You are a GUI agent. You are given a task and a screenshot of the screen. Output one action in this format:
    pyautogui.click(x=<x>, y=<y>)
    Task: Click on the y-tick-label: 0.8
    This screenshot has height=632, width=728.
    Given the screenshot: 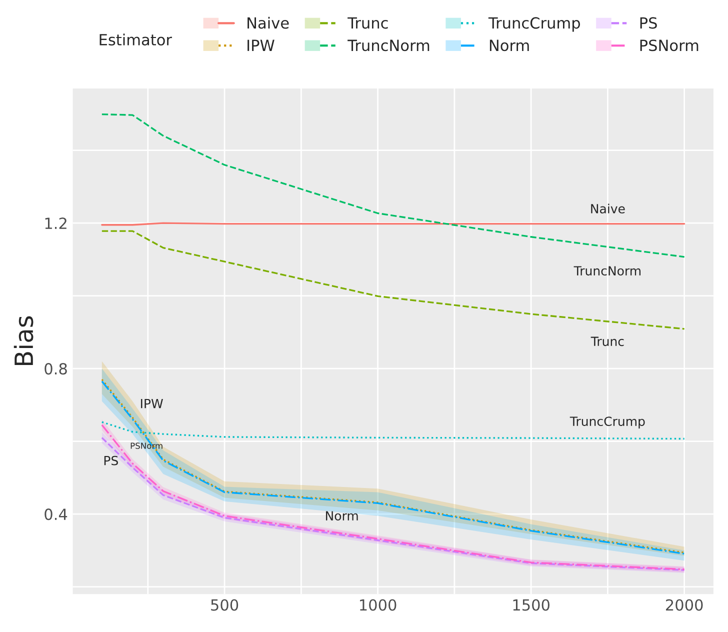 What is the action you would take?
    pyautogui.click(x=55, y=369)
    